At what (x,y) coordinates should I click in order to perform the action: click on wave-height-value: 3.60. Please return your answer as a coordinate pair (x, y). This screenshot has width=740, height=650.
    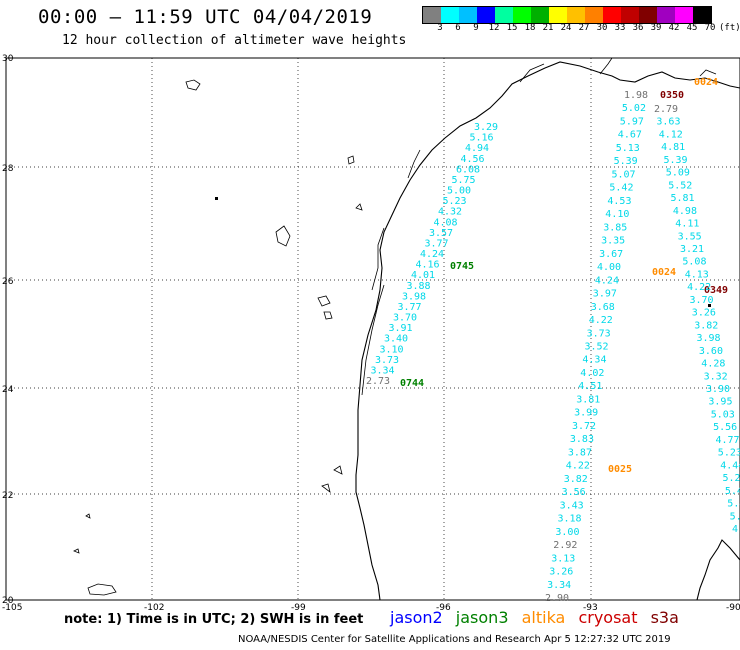
    Looking at the image, I should click on (711, 351).